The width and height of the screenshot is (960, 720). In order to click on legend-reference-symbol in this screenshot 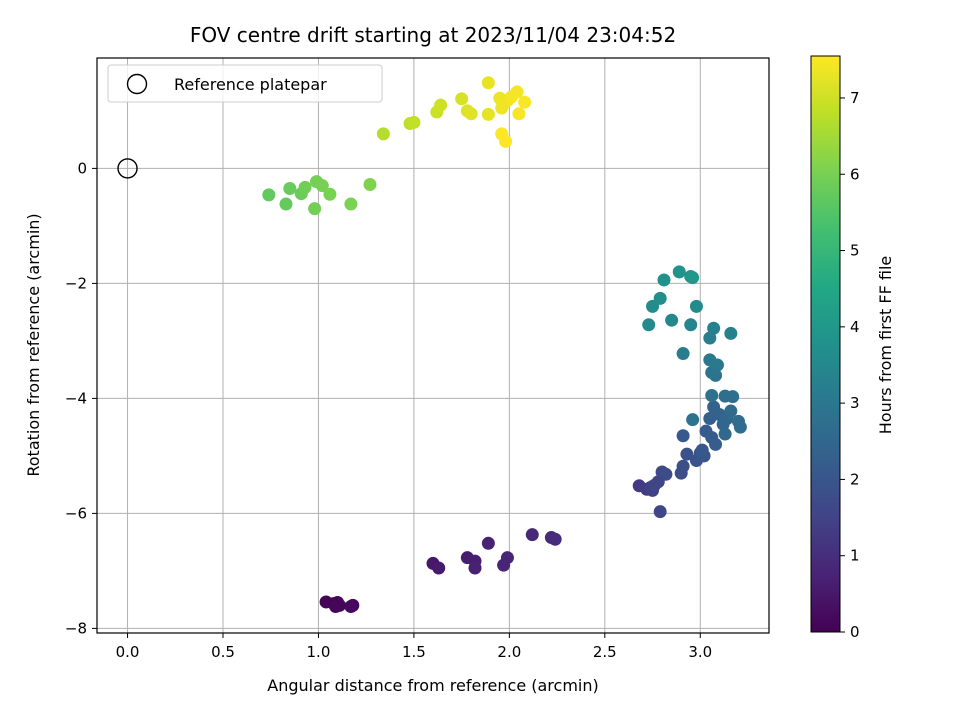, I will do `click(137, 84)`.